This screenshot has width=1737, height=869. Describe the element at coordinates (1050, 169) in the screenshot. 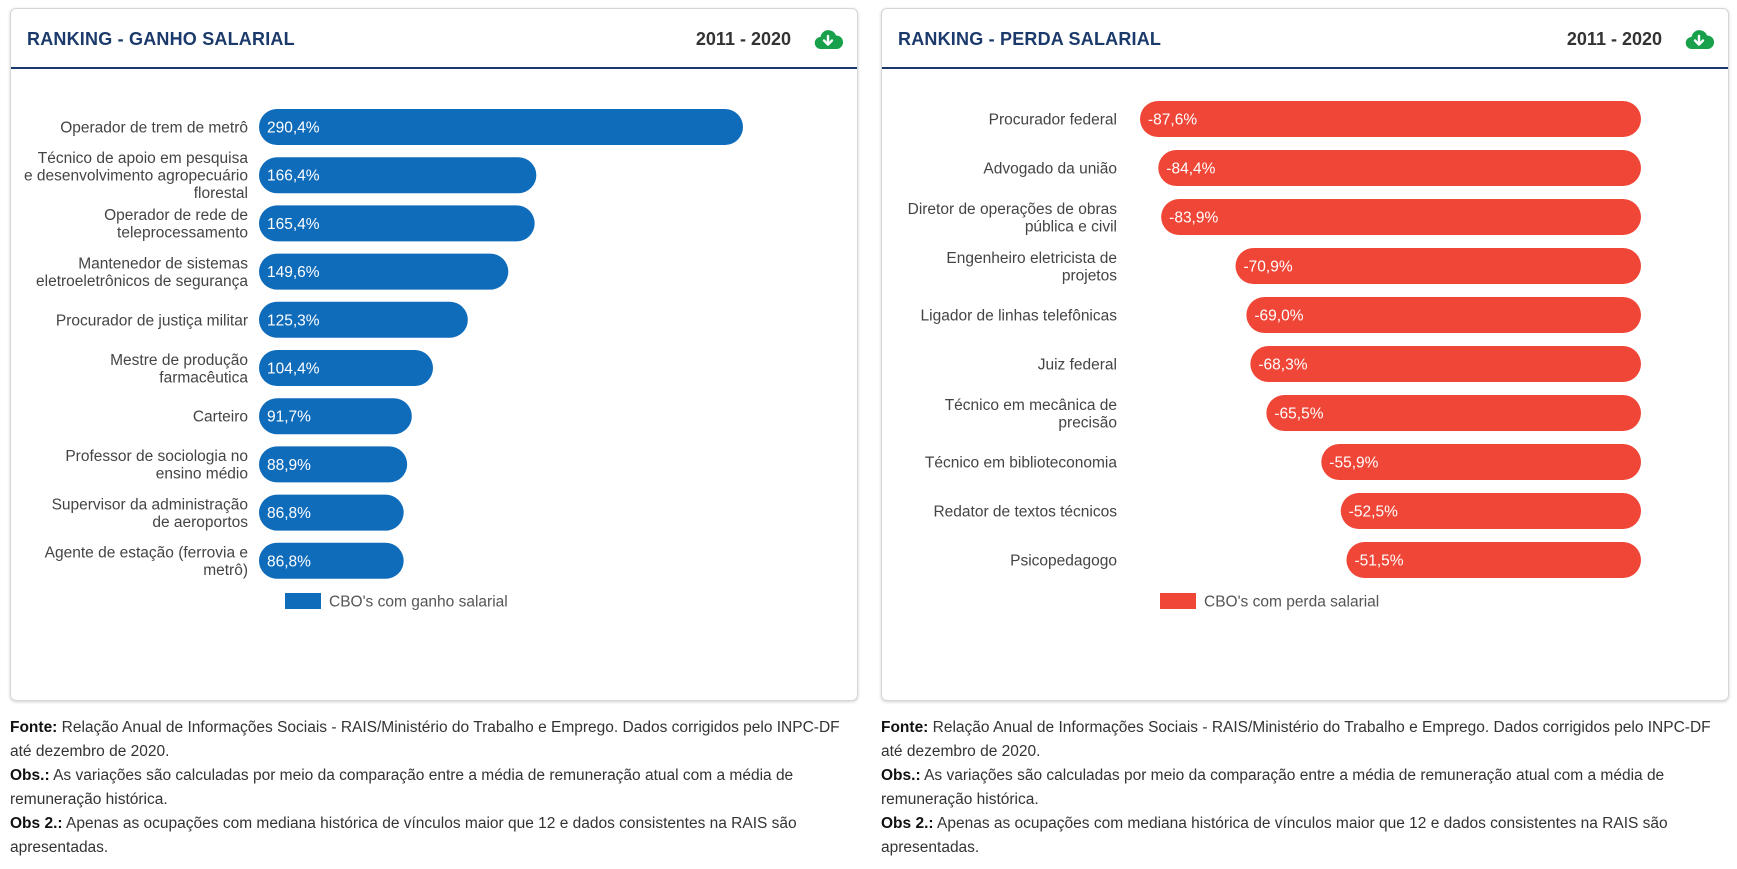

I see `category-label: Advogado da união` at that location.